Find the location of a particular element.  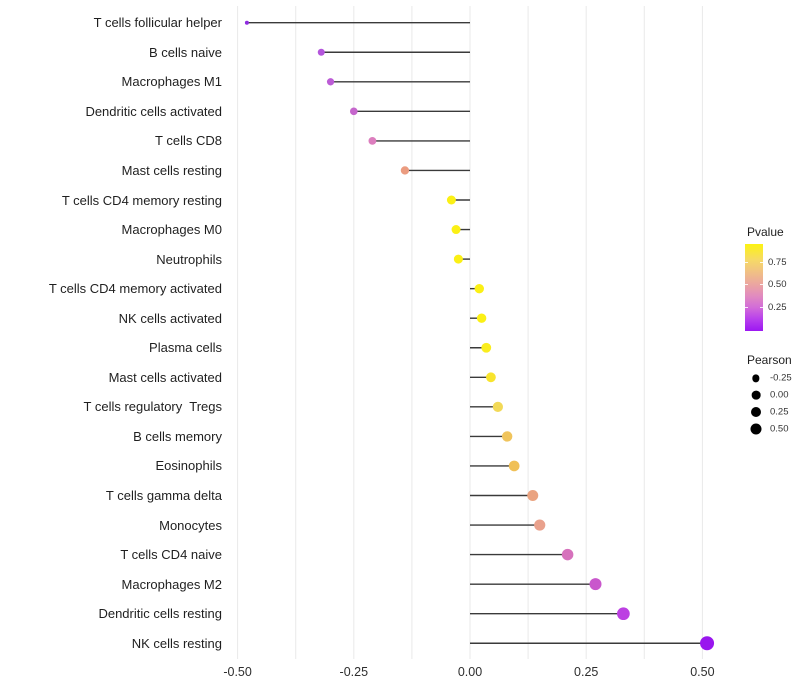

y-axis-label: T cells CD4 memory activated is located at coordinates (135, 289).